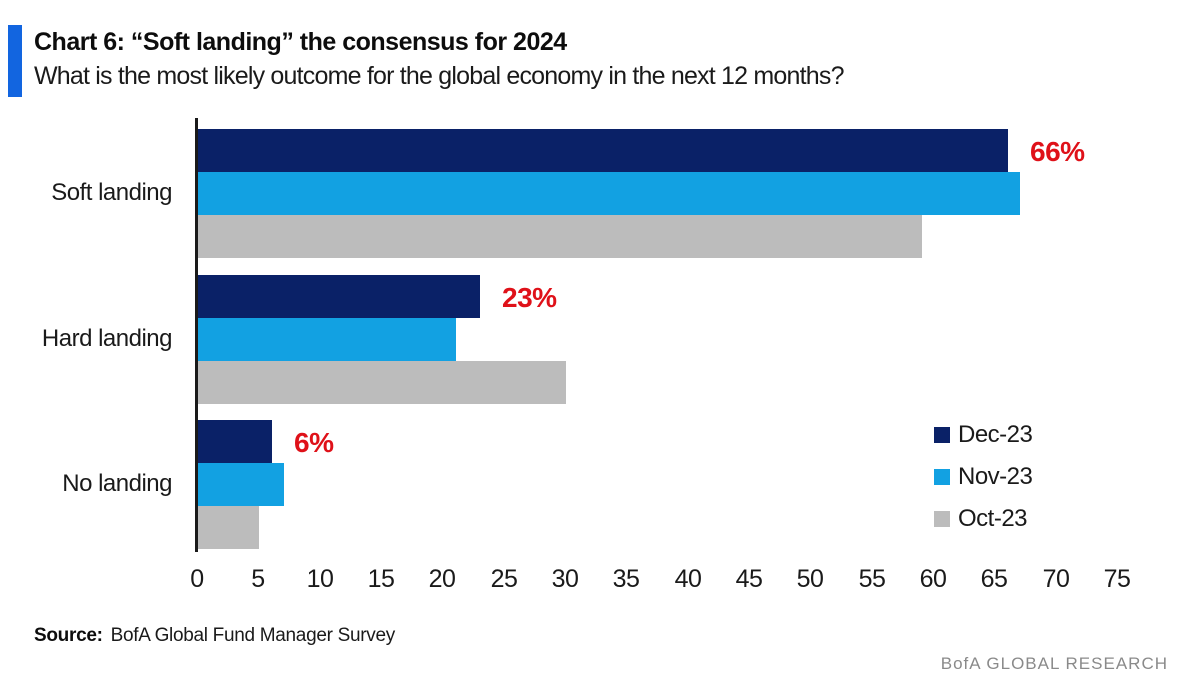 The width and height of the screenshot is (1200, 692). Describe the element at coordinates (995, 476) in the screenshot. I see `legend-label: Nov-23` at that location.